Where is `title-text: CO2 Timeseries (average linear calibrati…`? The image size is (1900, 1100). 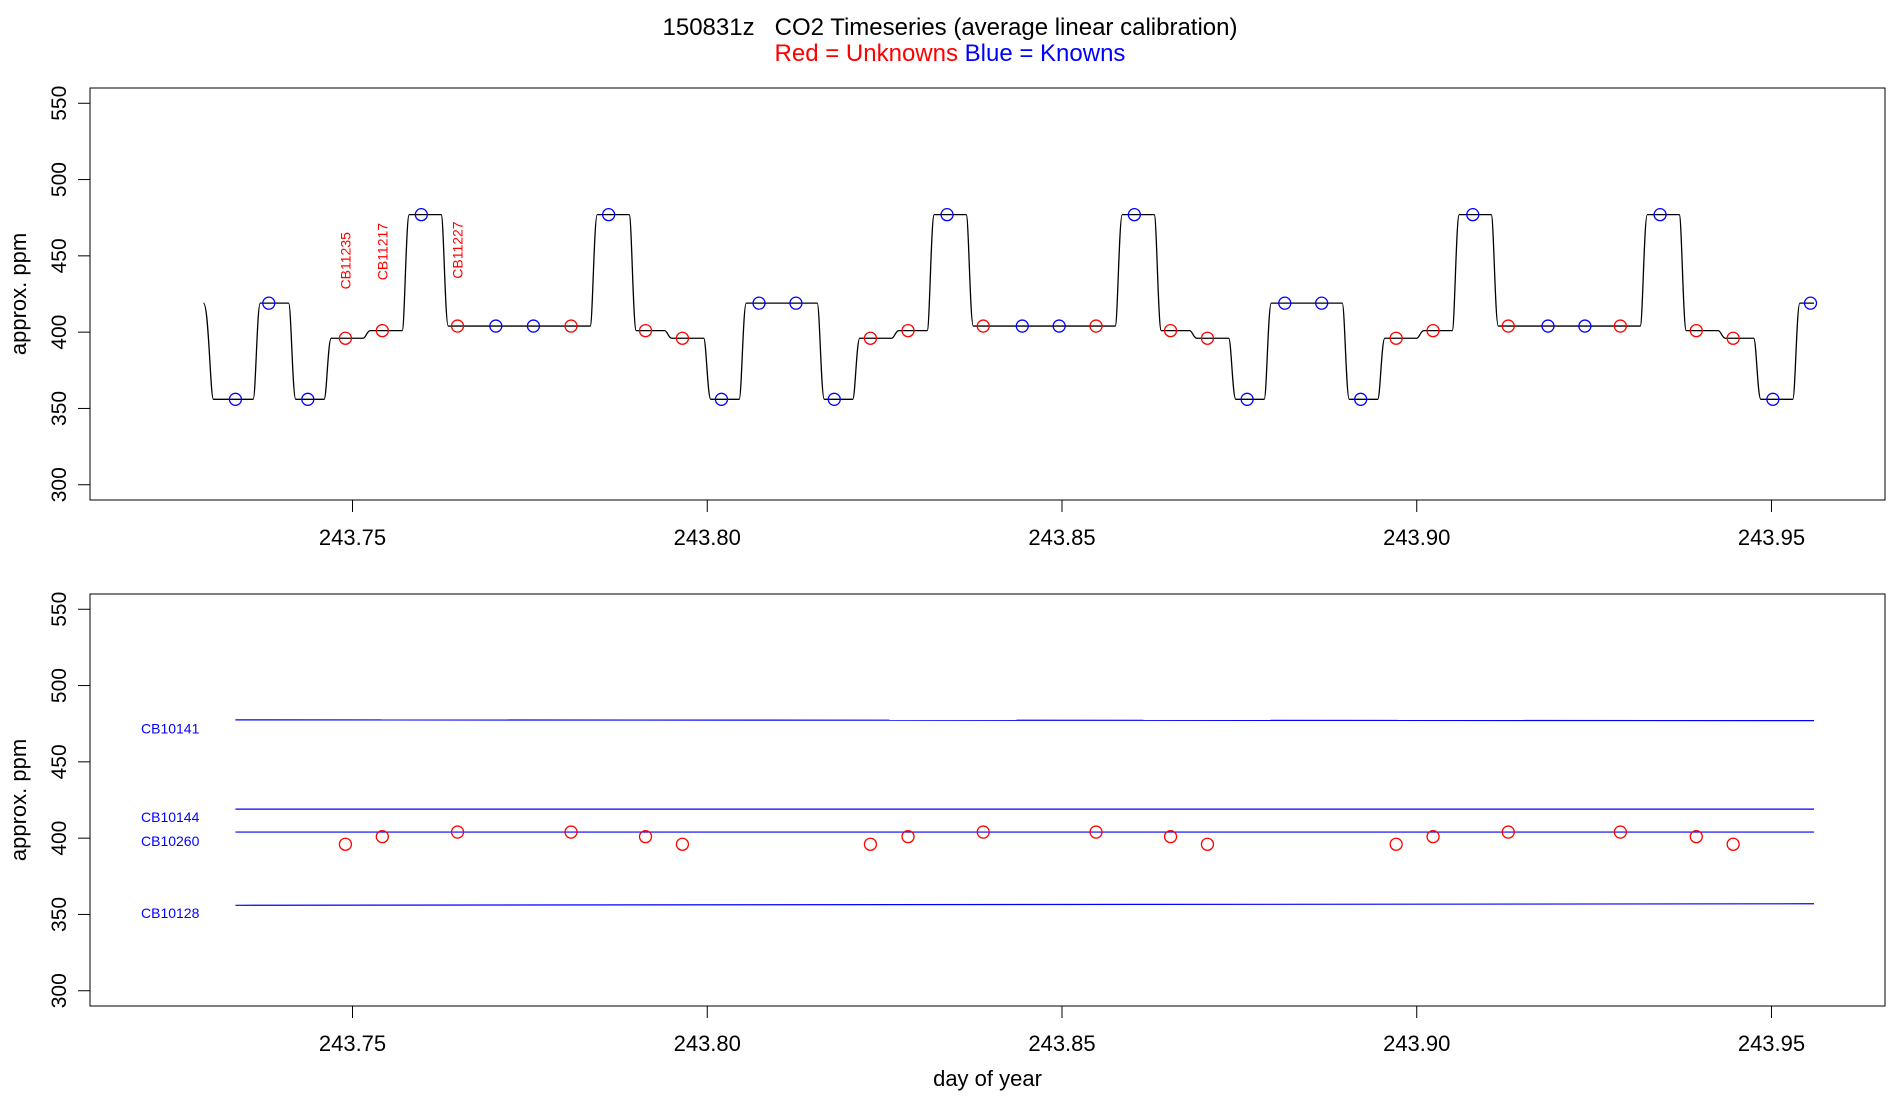
title-text: CO2 Timeseries (average linear calibrati… is located at coordinates (1006, 27).